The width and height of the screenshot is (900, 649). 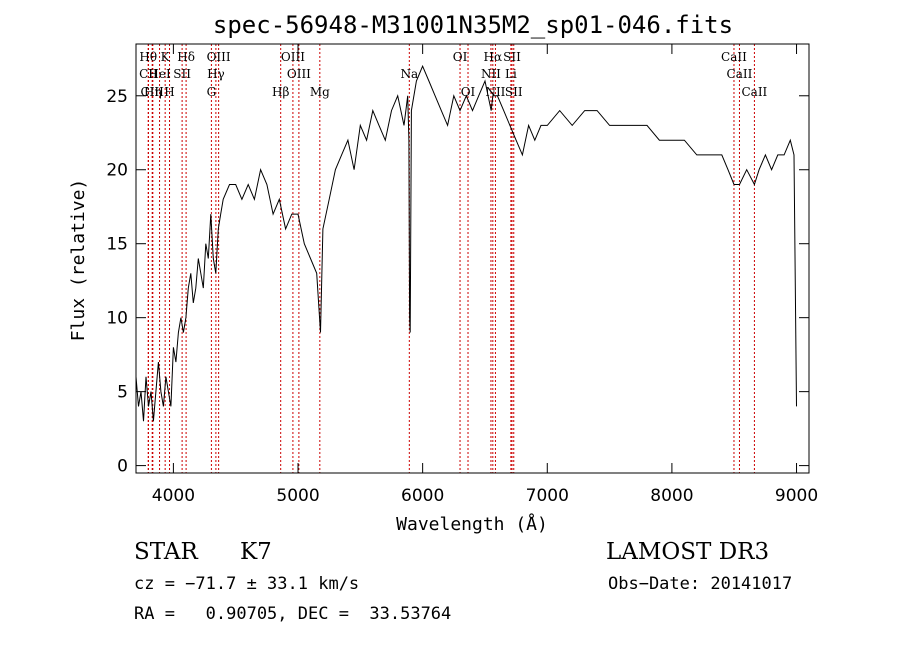 What do you see at coordinates (293, 614) in the screenshot?
I see `coordinates: RA = 0.90705, DEC = 33.53764` at bounding box center [293, 614].